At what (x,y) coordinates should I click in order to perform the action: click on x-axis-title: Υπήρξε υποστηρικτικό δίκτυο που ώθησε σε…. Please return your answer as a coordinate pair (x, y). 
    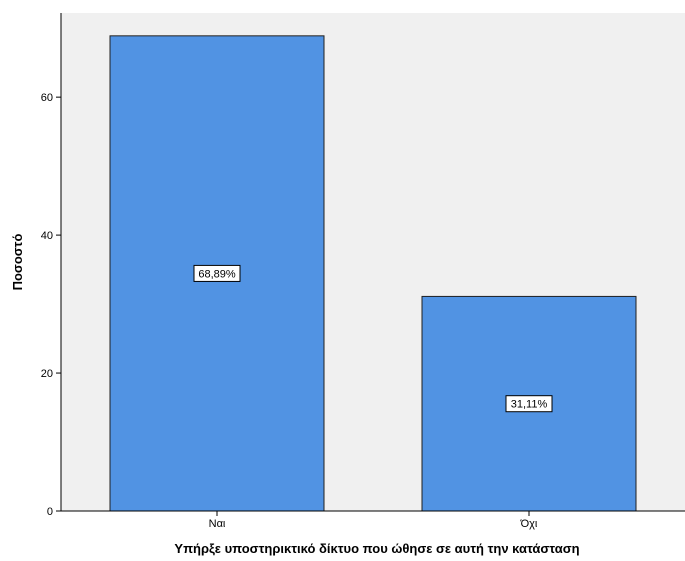
    Looking at the image, I should click on (376, 548).